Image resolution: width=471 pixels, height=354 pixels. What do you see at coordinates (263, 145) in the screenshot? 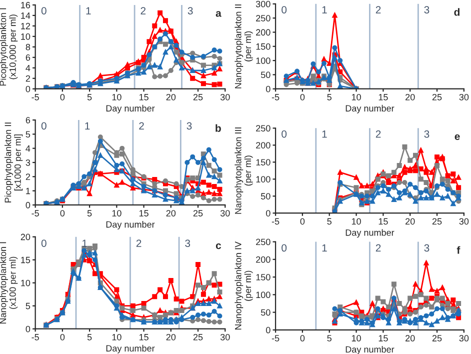
I see `y-tick-label: 200` at bounding box center [263, 145].